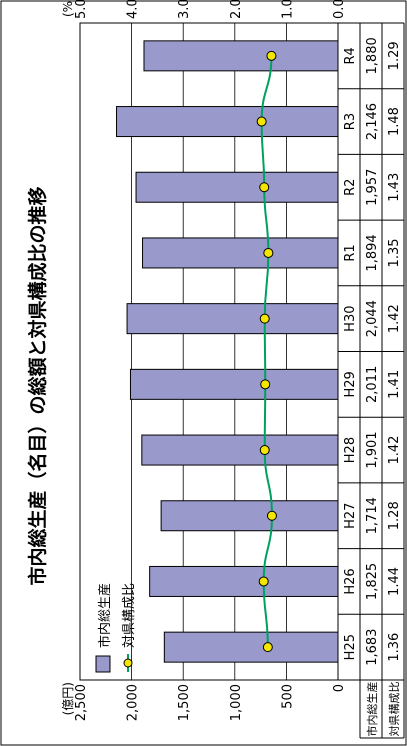 This screenshot has width=407, height=746. I want to click on category-label-H29: H29, so click(350, 384).